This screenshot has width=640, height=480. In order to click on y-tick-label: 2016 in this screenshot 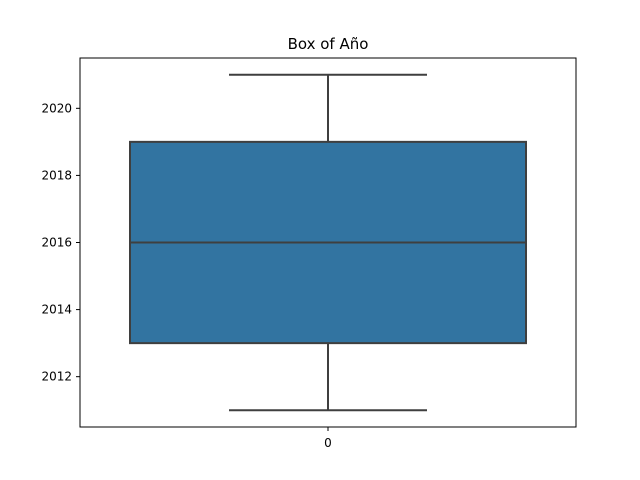, I will do `click(56, 243)`.